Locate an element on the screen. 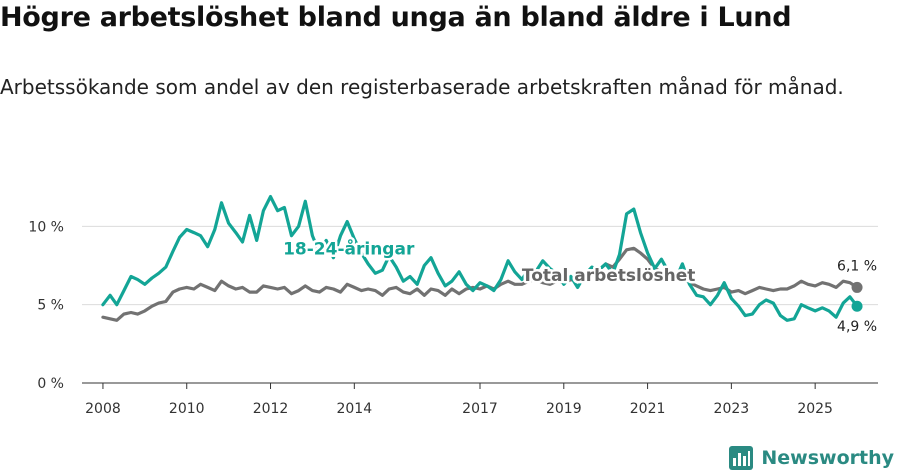 The height and width of the screenshot is (474, 900). y-tick-label: 10 % is located at coordinates (46, 227).